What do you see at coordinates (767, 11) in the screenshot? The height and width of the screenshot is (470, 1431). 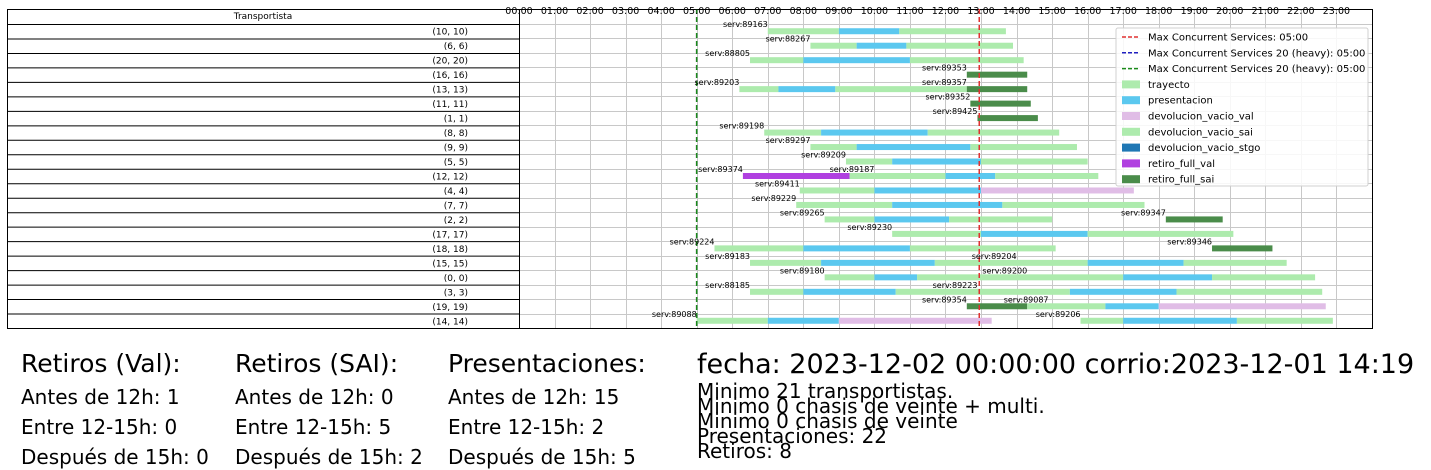 I see `x-tick-label: 07:00` at bounding box center [767, 11].